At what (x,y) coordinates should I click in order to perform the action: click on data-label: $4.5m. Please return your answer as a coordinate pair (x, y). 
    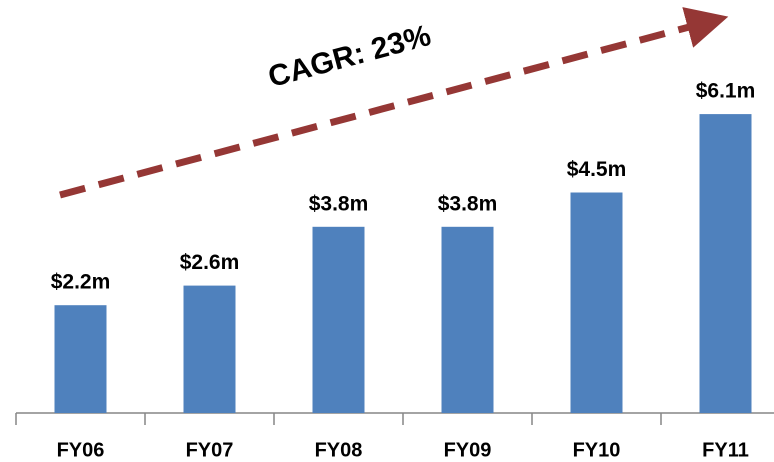
    Looking at the image, I should click on (597, 169).